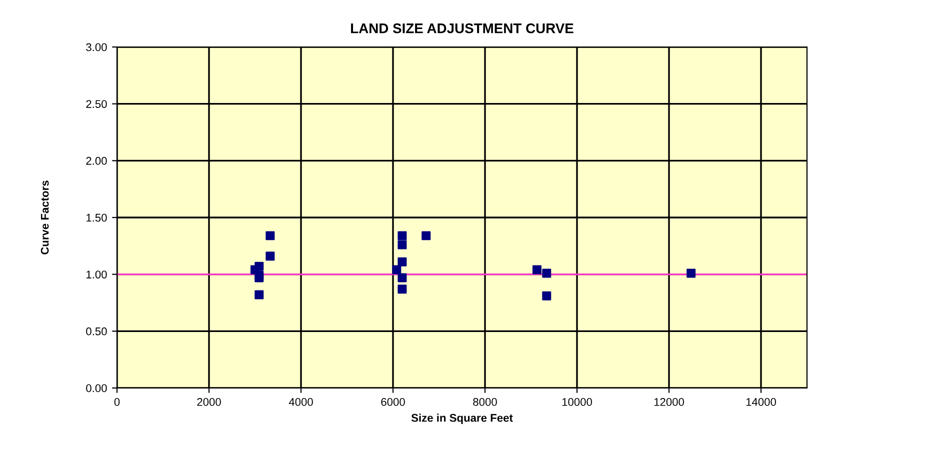  I want to click on y-tick-label: 2.00, so click(96, 160).